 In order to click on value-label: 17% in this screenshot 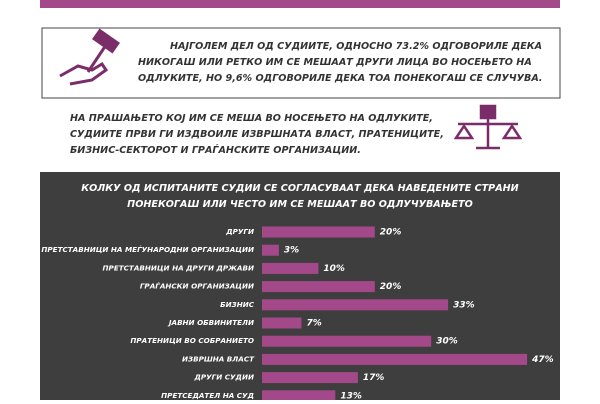, I will do `click(374, 378)`.